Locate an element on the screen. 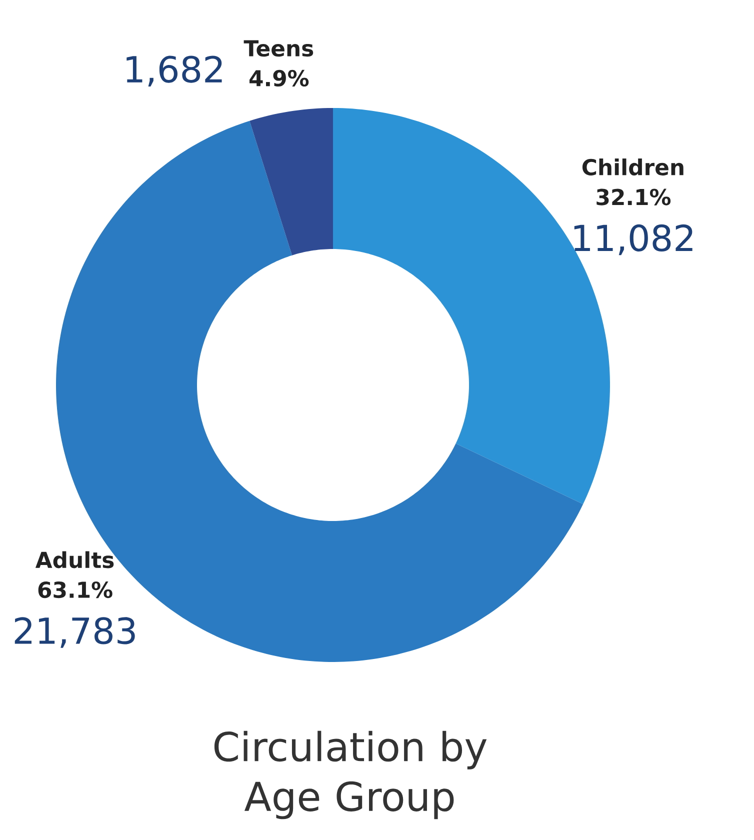 This screenshot has width=754, height=840. text: 63.1% is located at coordinates (75, 590).